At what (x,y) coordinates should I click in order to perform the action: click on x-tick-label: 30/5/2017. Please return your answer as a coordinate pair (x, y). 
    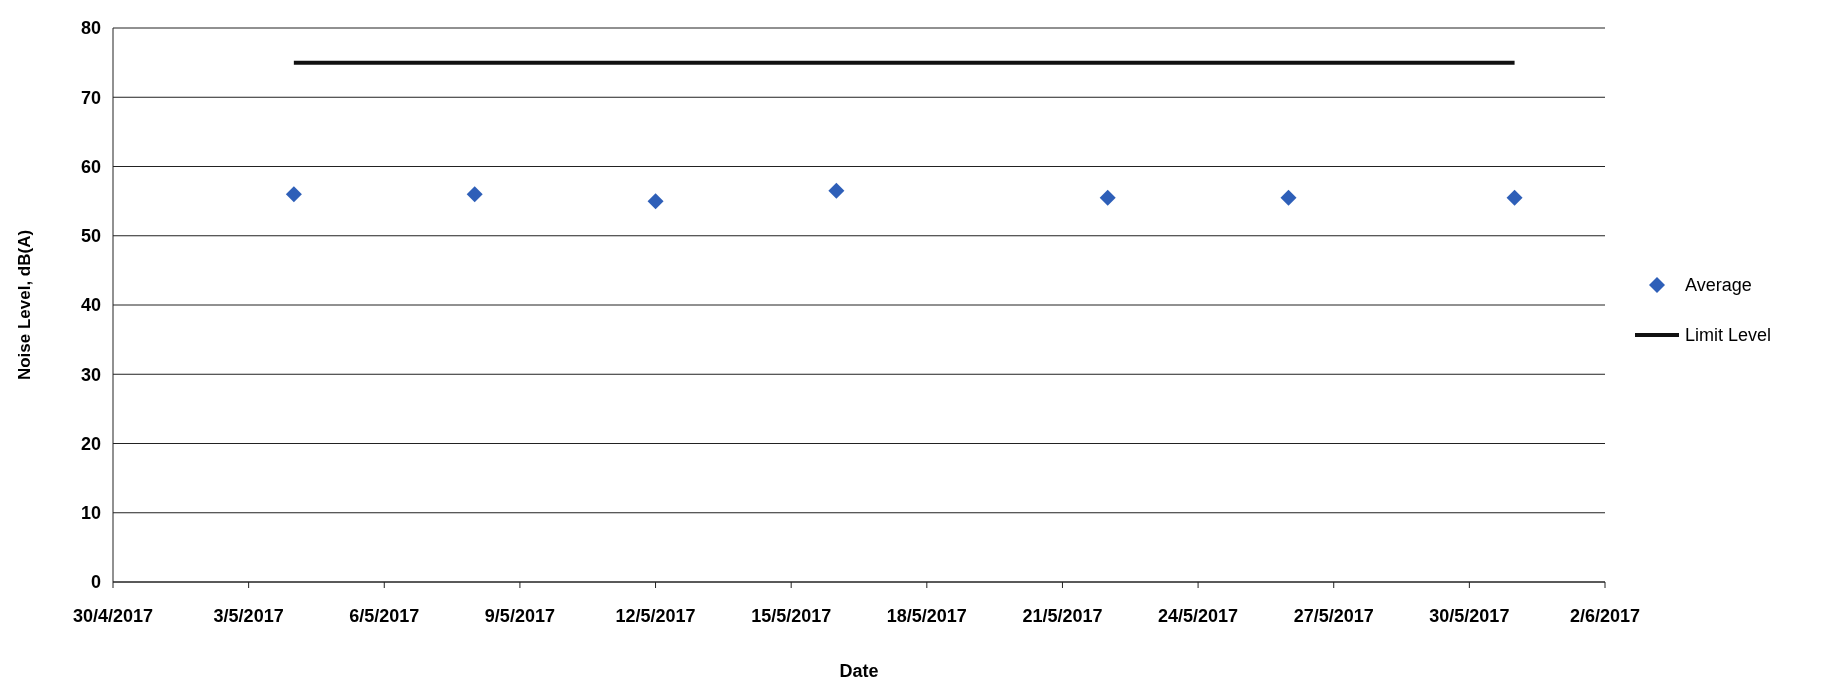
    Looking at the image, I should click on (1469, 616).